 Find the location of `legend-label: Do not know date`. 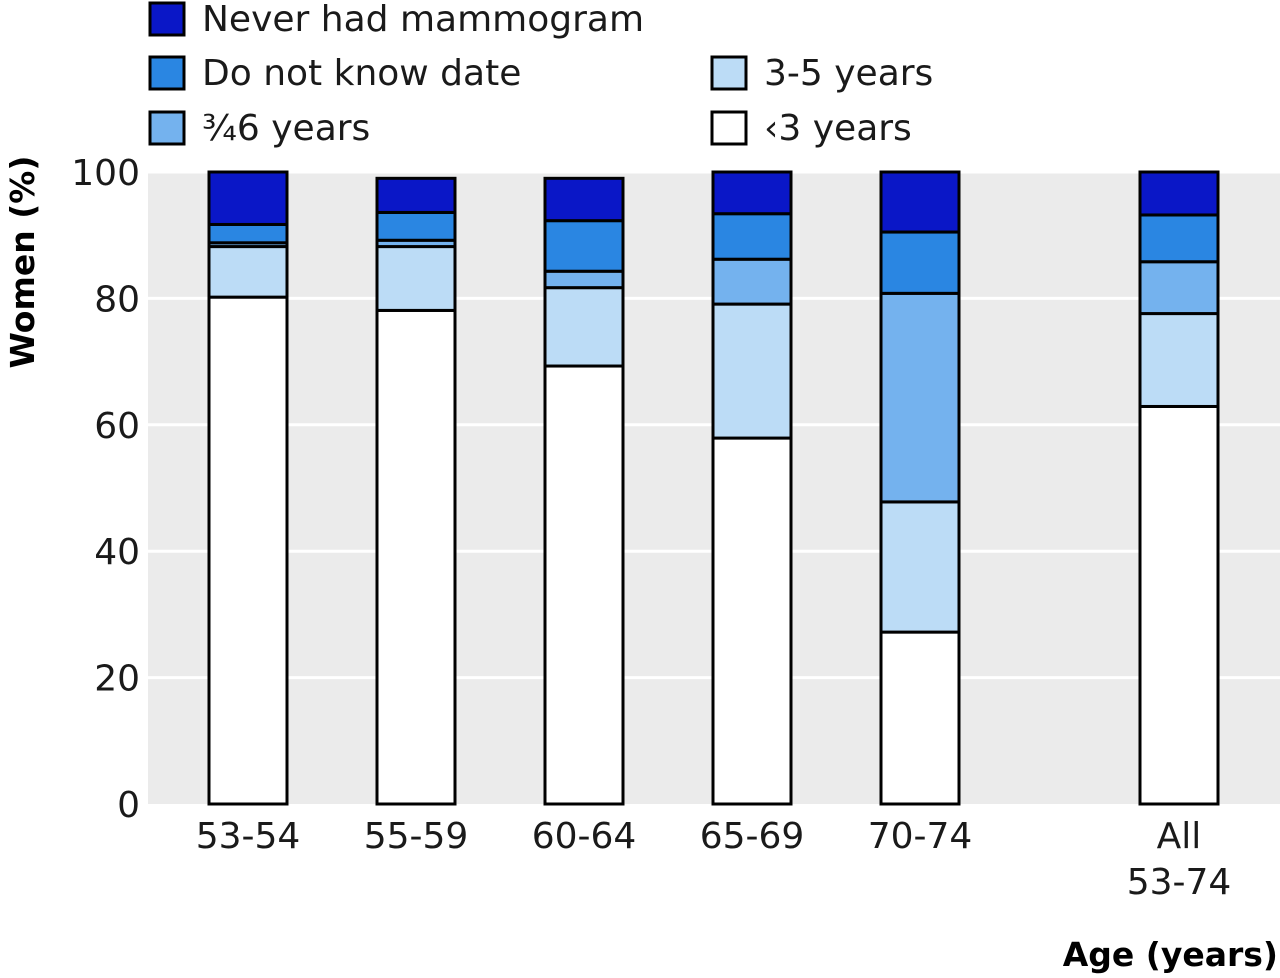

legend-label: Do not know date is located at coordinates (361, 73).